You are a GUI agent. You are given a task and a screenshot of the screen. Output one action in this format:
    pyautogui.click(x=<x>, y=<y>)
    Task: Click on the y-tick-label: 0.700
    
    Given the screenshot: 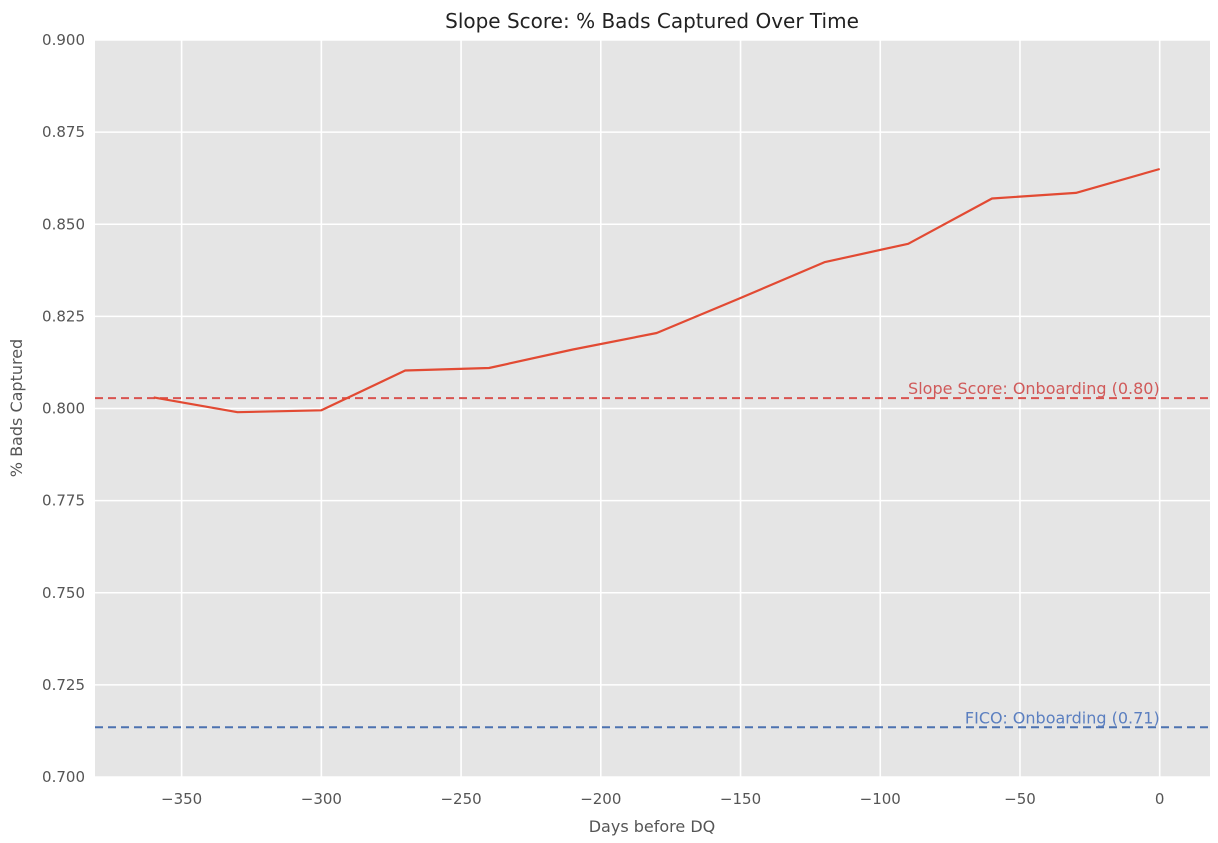 What is the action you would take?
    pyautogui.click(x=63, y=777)
    